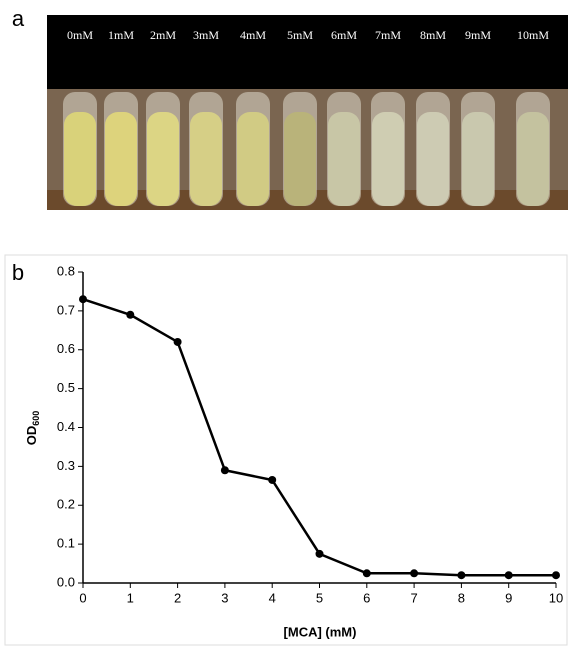 This screenshot has width=570, height=646. What do you see at coordinates (18, 272) in the screenshot?
I see `panel-label: b` at bounding box center [18, 272].